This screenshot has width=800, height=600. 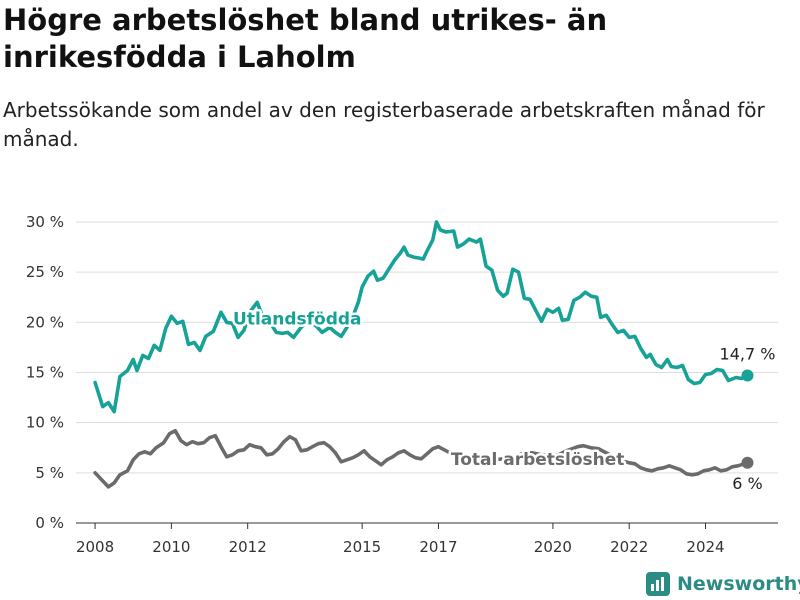 I want to click on series-end-label: 6 %, so click(x=747, y=483).